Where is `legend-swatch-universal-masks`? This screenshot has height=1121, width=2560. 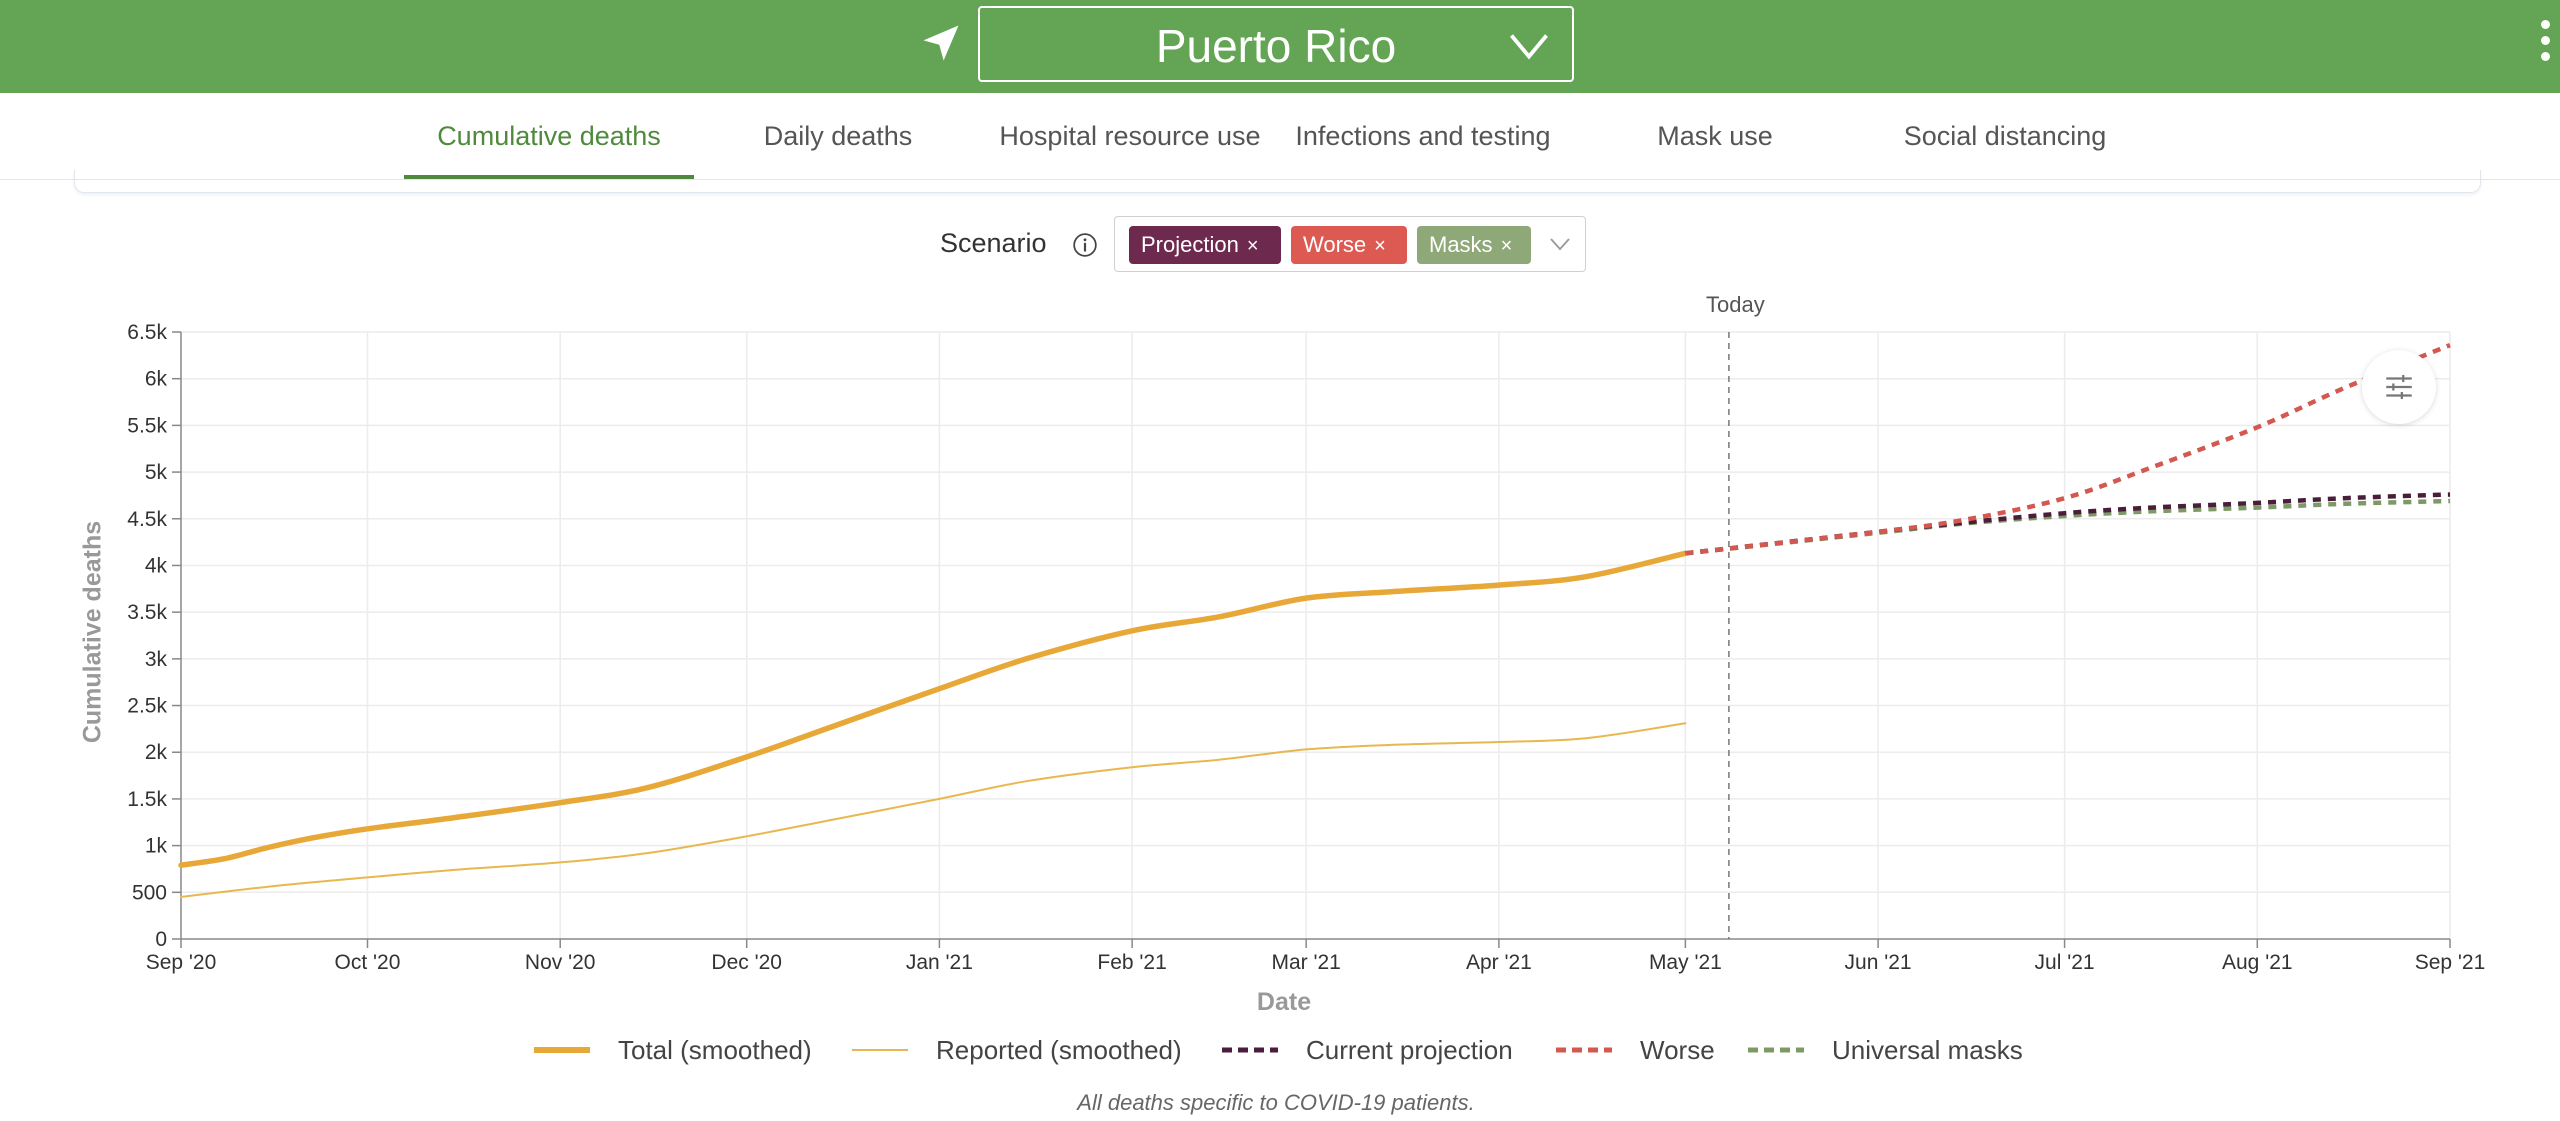 legend-swatch-universal-masks is located at coordinates (1776, 1050).